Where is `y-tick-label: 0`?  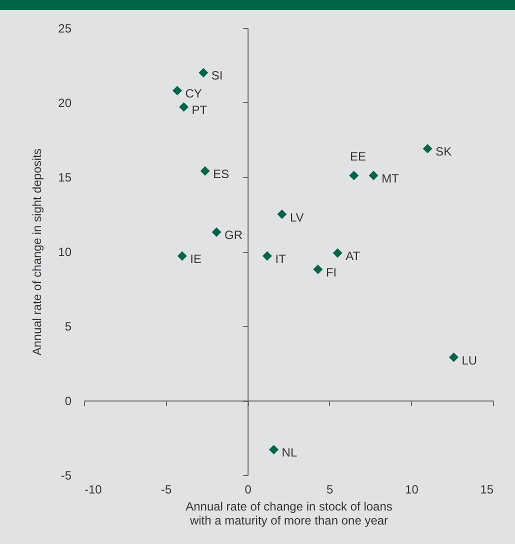 y-tick-label: 0 is located at coordinates (68, 401).